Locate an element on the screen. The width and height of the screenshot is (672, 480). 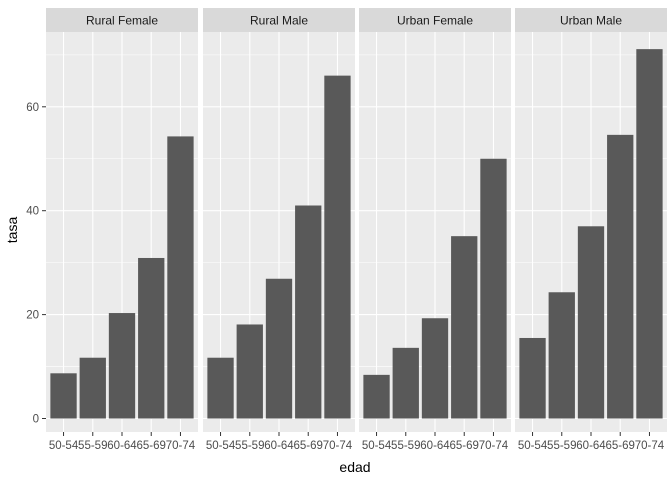
y-tick-label: 60 is located at coordinates (32, 108).